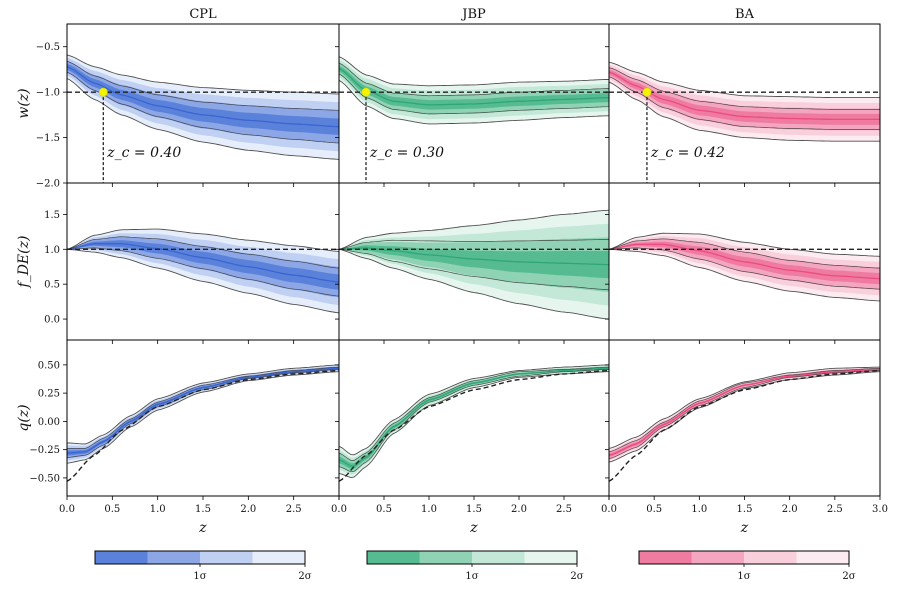  Describe the element at coordinates (112, 509) in the screenshot. I see `x-tick-label: 0.5` at that location.